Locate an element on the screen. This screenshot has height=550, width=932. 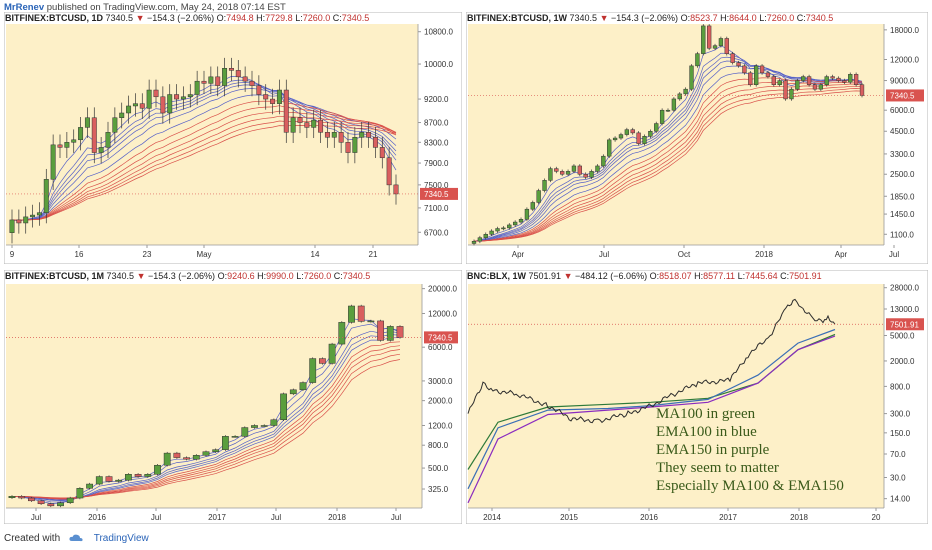
price-change: −154.3 (−2.06%) is located at coordinates (645, 18).